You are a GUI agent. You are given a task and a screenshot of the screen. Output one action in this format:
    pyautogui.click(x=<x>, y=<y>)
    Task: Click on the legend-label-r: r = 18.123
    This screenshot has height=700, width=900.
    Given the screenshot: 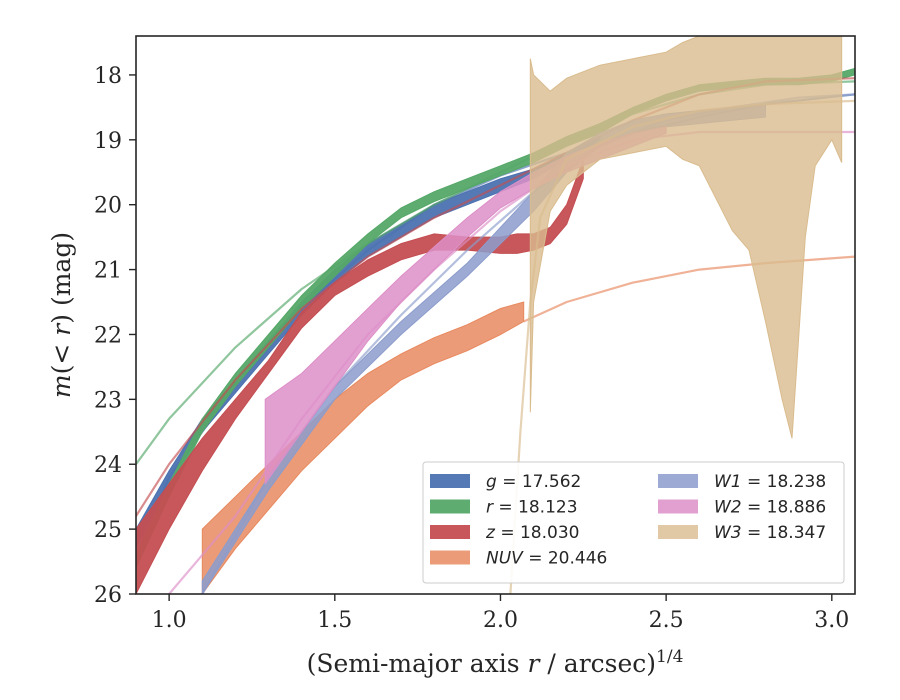 What is the action you would take?
    pyautogui.click(x=532, y=508)
    